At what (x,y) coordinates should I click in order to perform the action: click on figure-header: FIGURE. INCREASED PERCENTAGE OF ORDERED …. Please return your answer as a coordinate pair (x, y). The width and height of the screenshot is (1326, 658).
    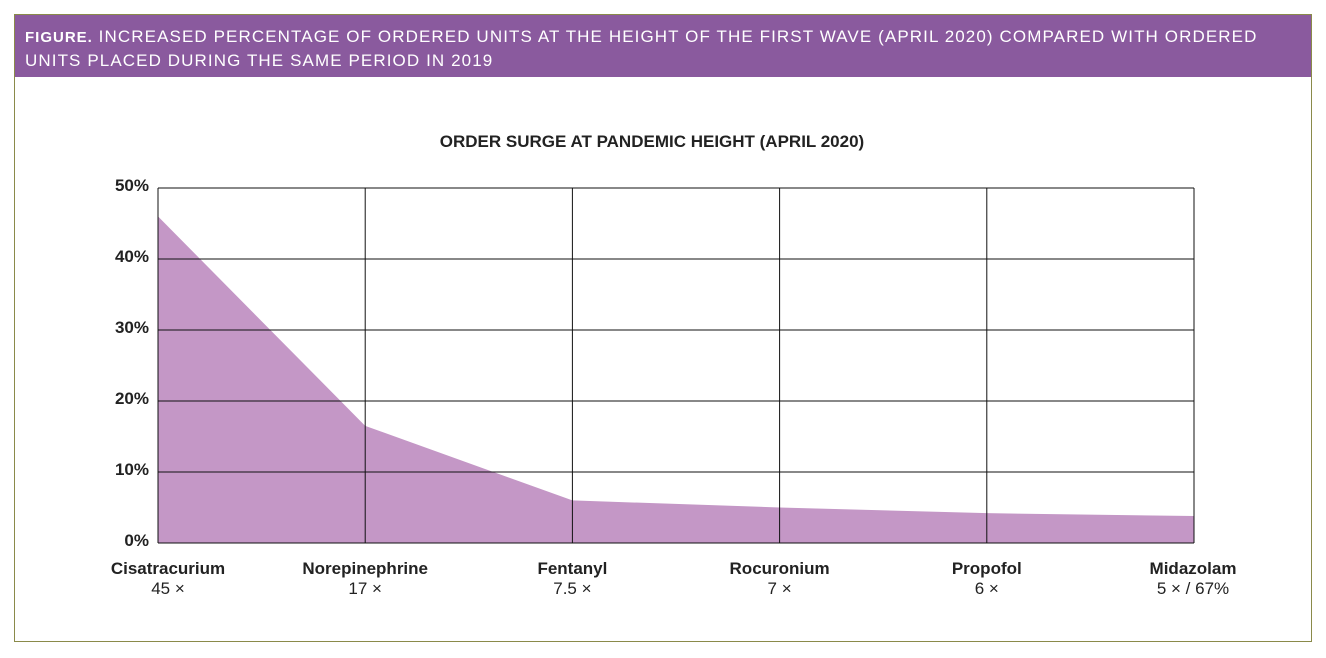
    Looking at the image, I should click on (663, 46).